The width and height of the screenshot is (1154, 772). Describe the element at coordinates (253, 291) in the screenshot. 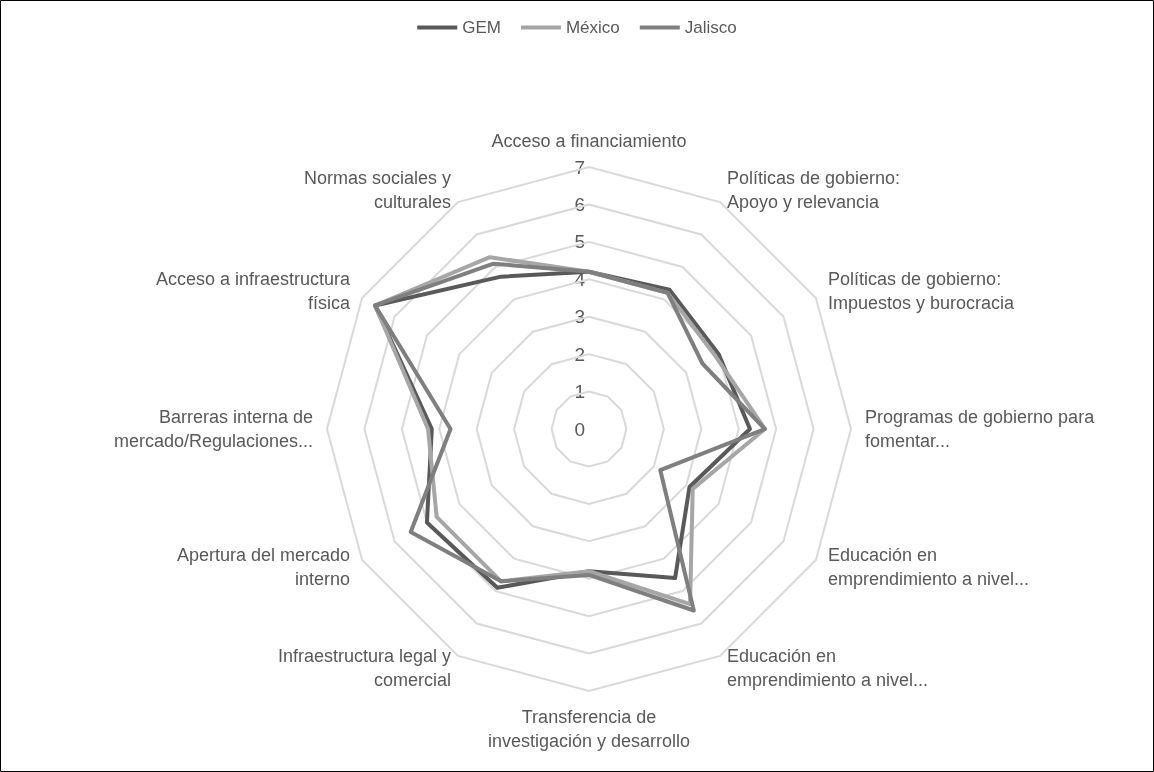

I see `spoke-label: Acceso a infraestructura física` at that location.